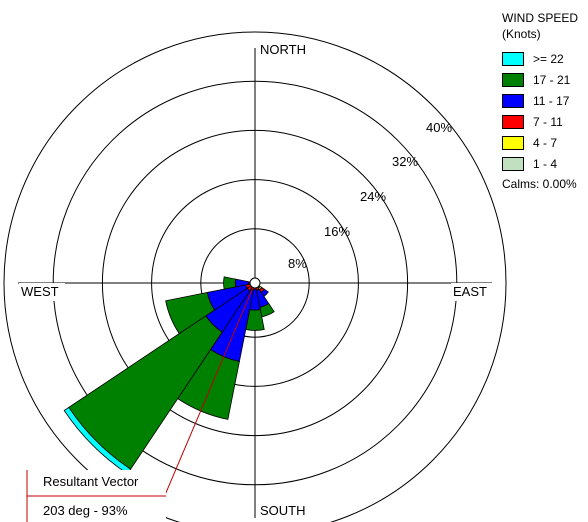 The height and width of the screenshot is (522, 588). I want to click on east-label: EAST, so click(470, 291).